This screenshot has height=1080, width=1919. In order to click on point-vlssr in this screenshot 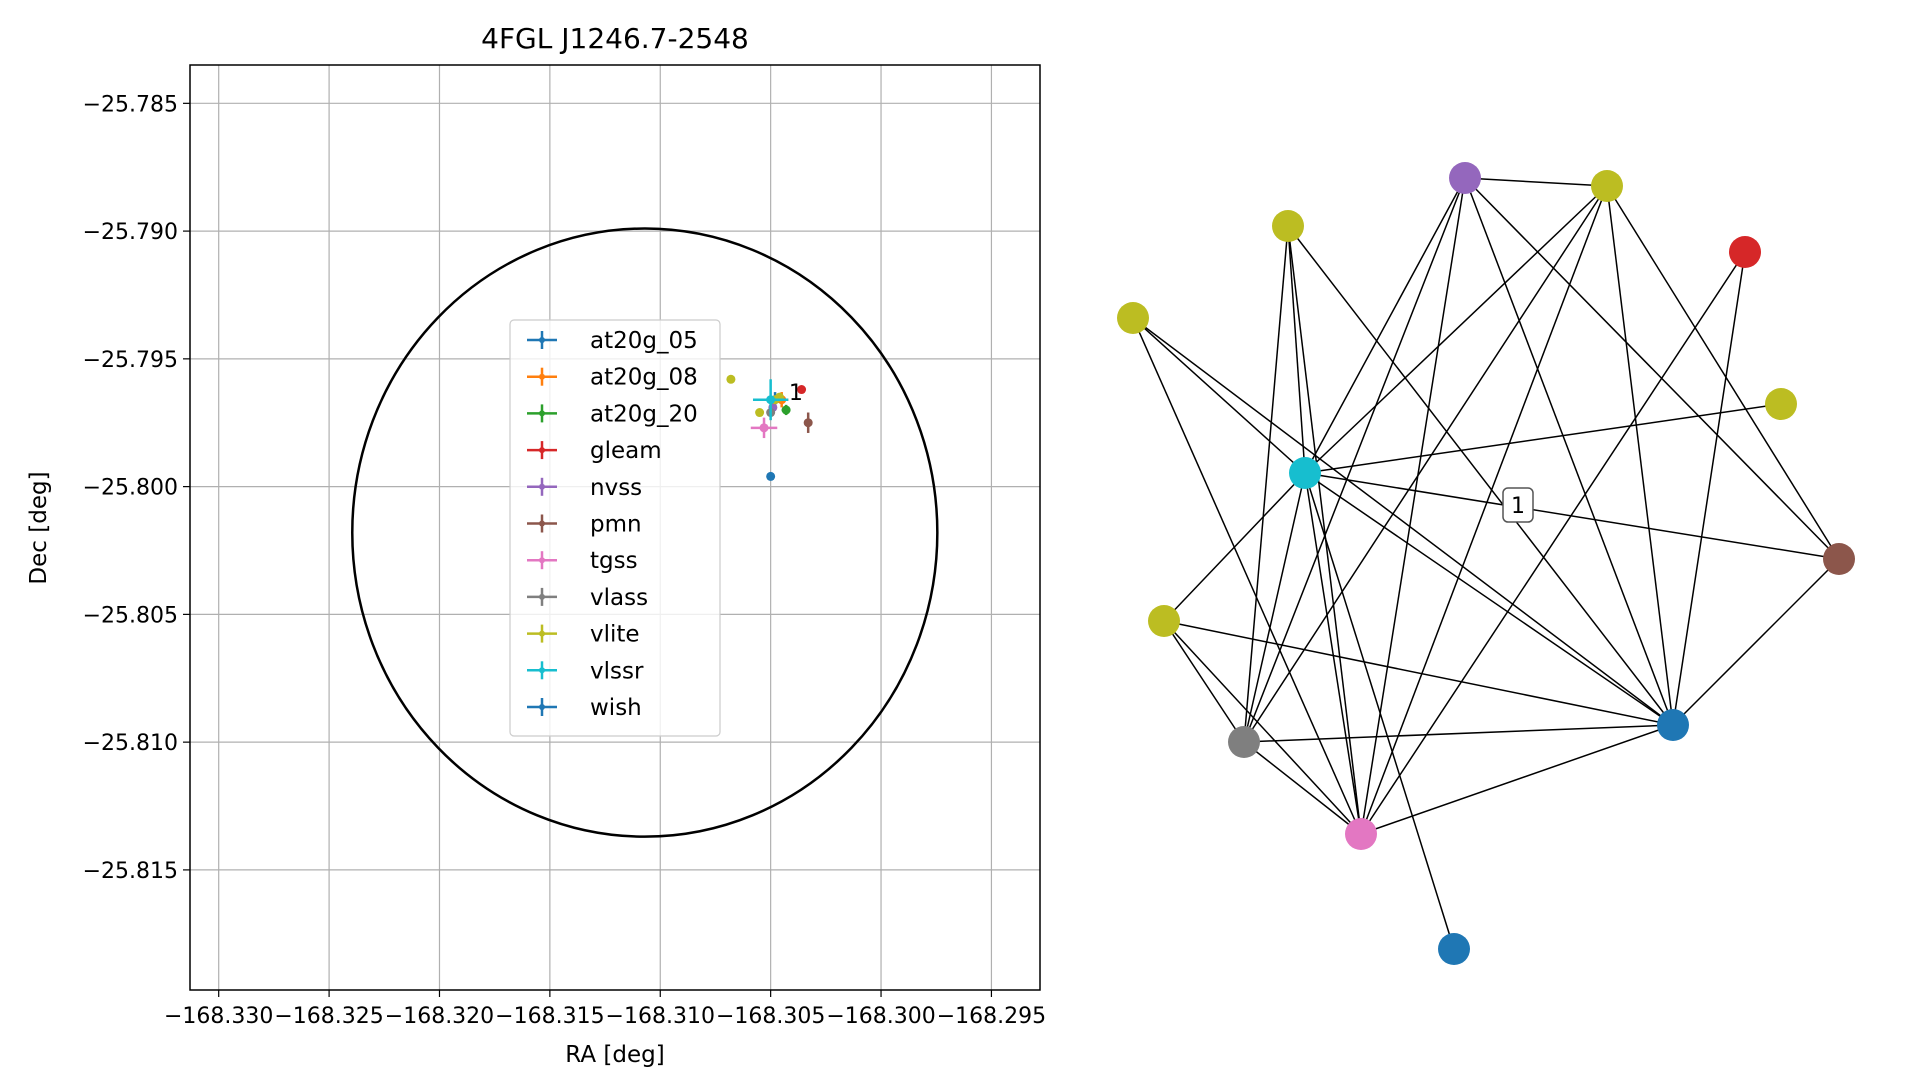, I will do `click(770, 400)`.